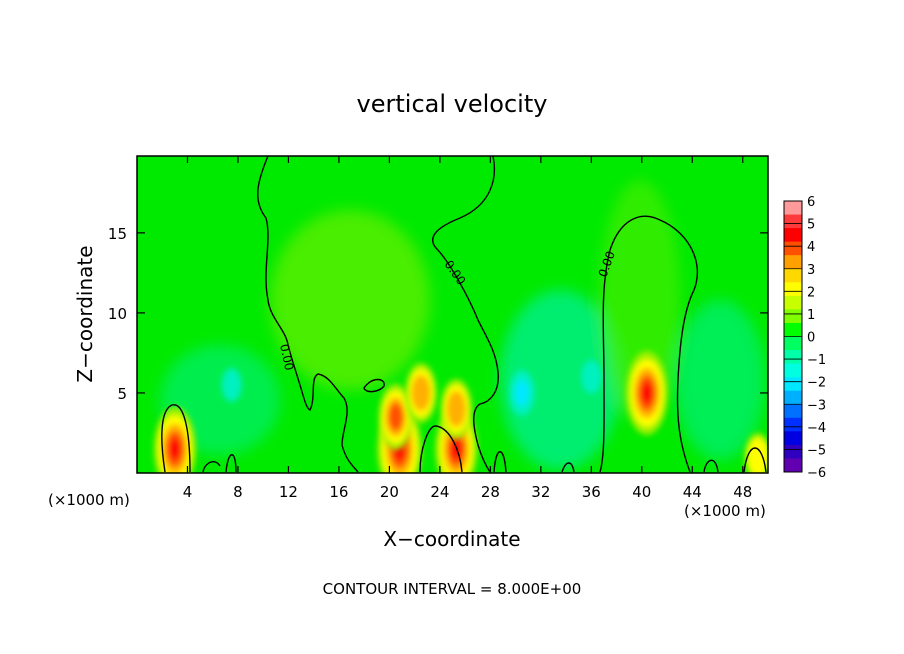  What do you see at coordinates (490, 492) in the screenshot?
I see `x-tick-label: 28` at bounding box center [490, 492].